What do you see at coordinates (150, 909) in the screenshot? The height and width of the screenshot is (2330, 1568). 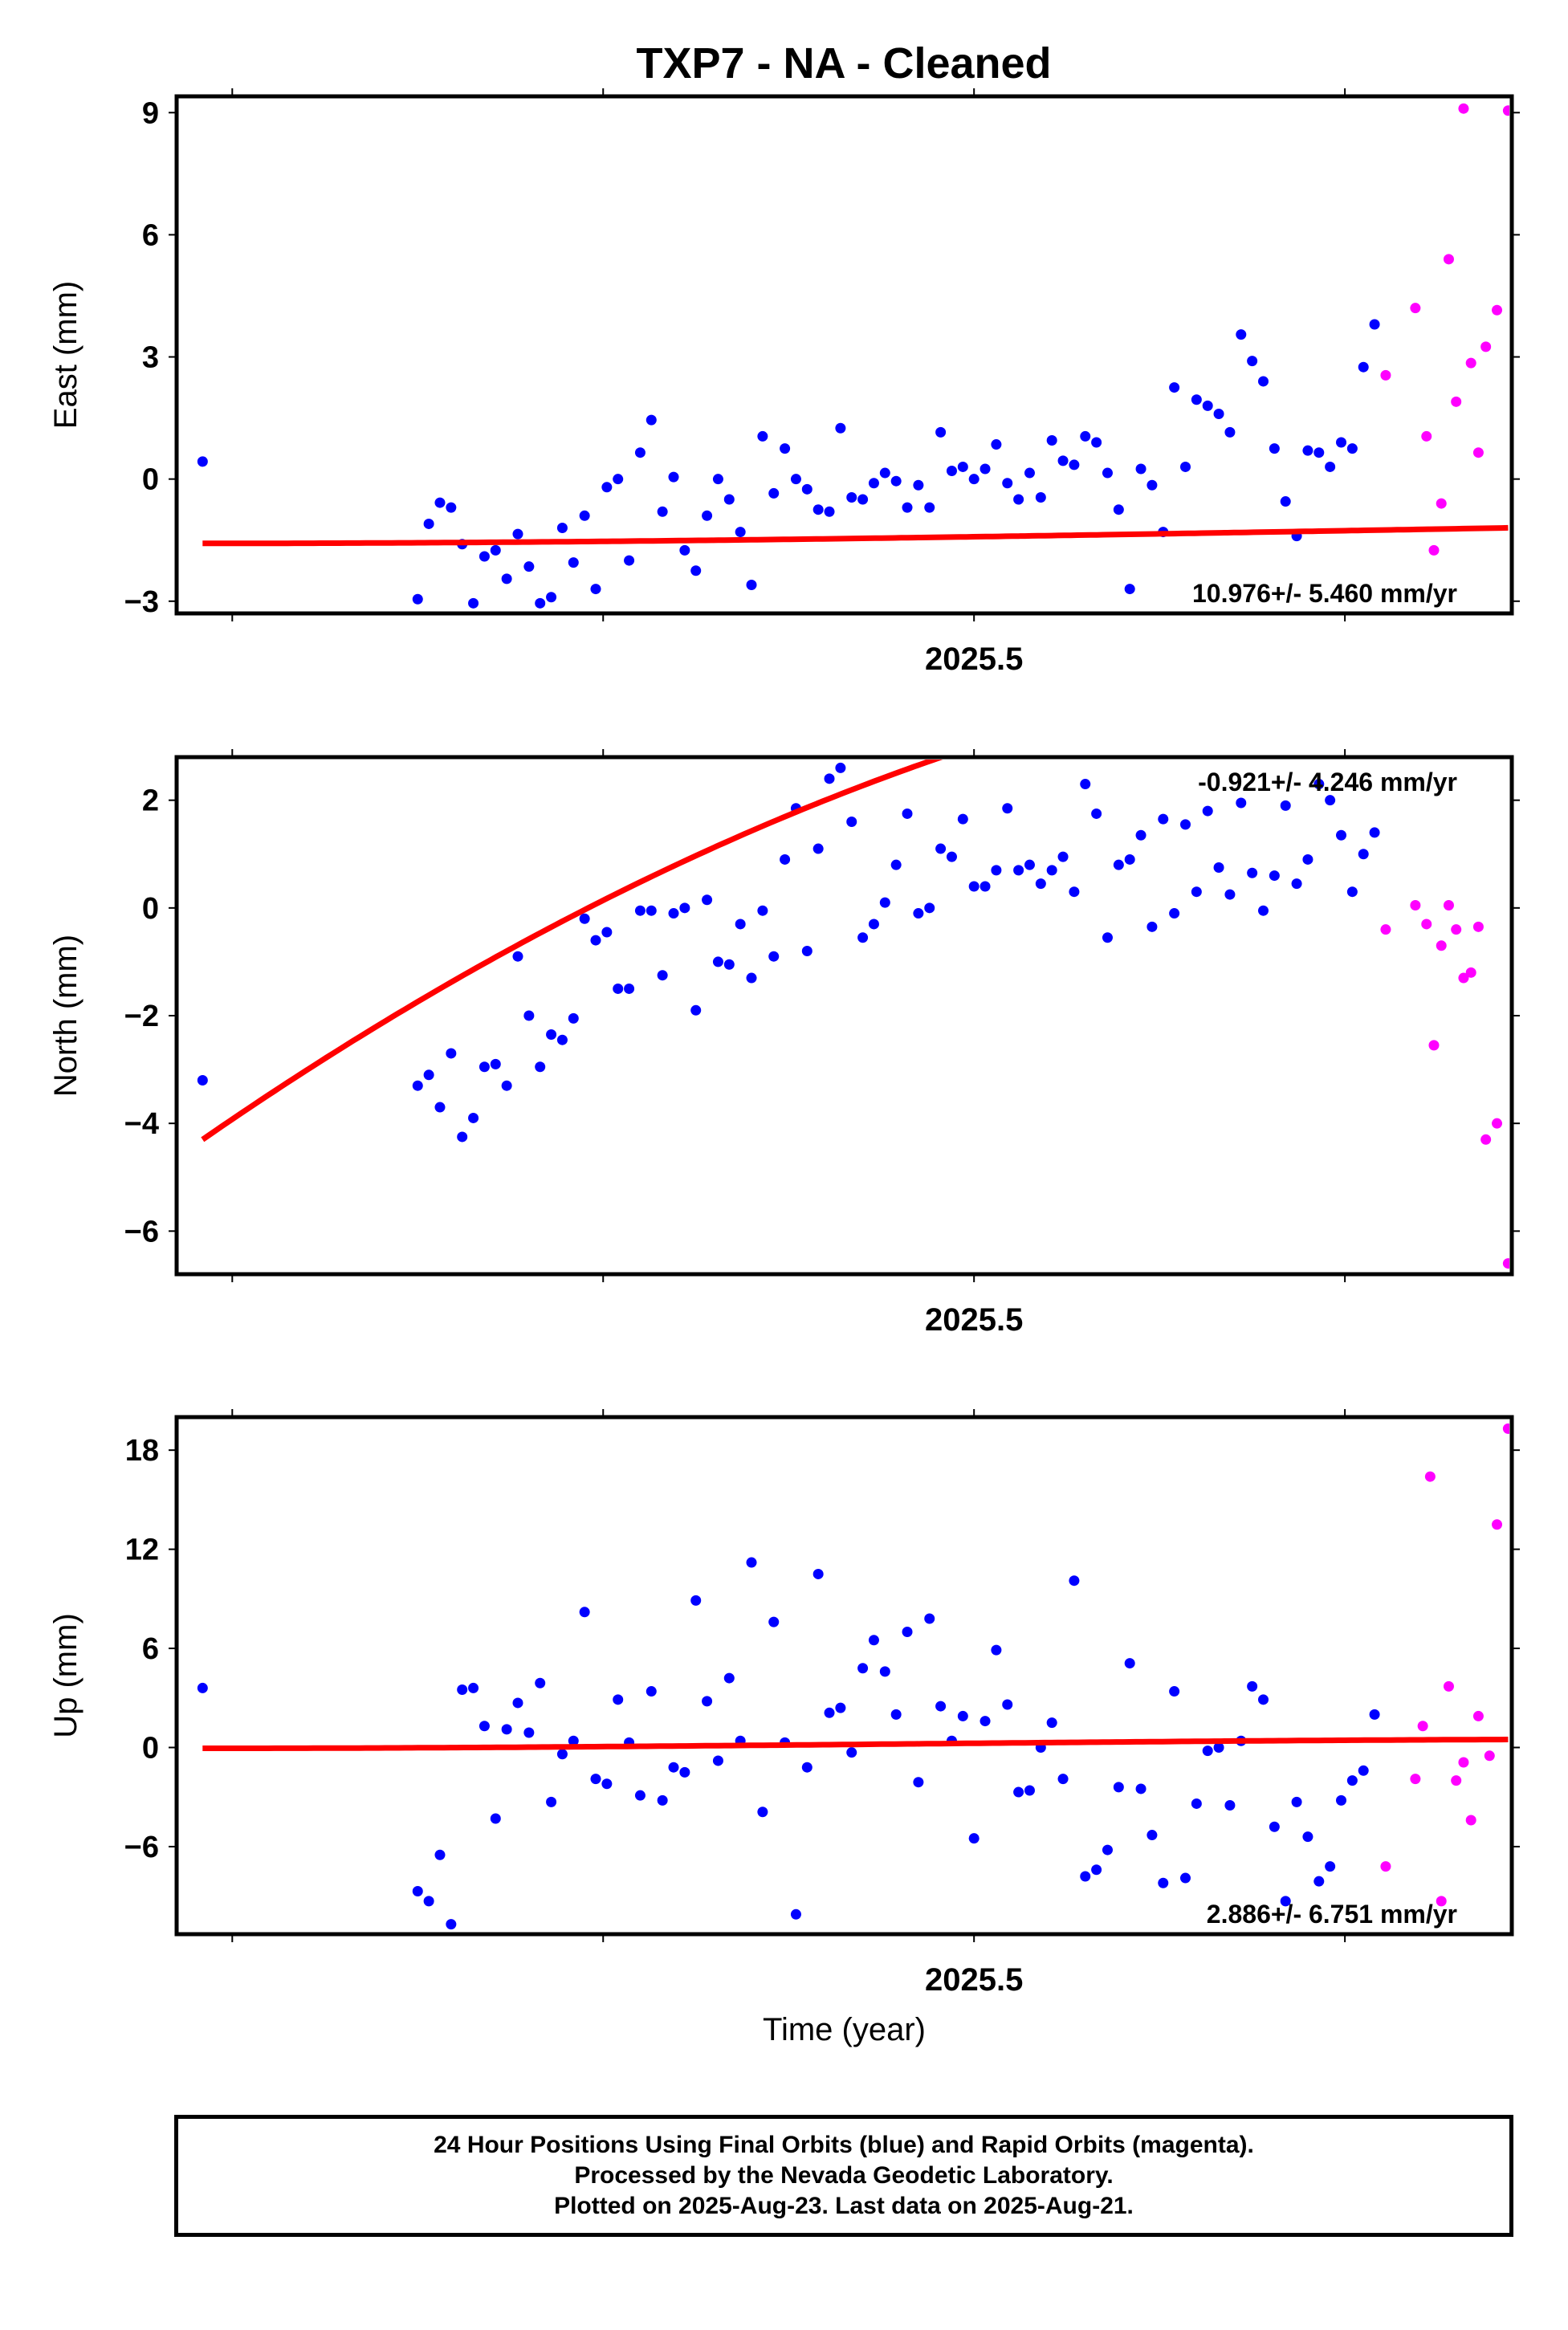 I see `north-y-tick-label: 0` at bounding box center [150, 909].